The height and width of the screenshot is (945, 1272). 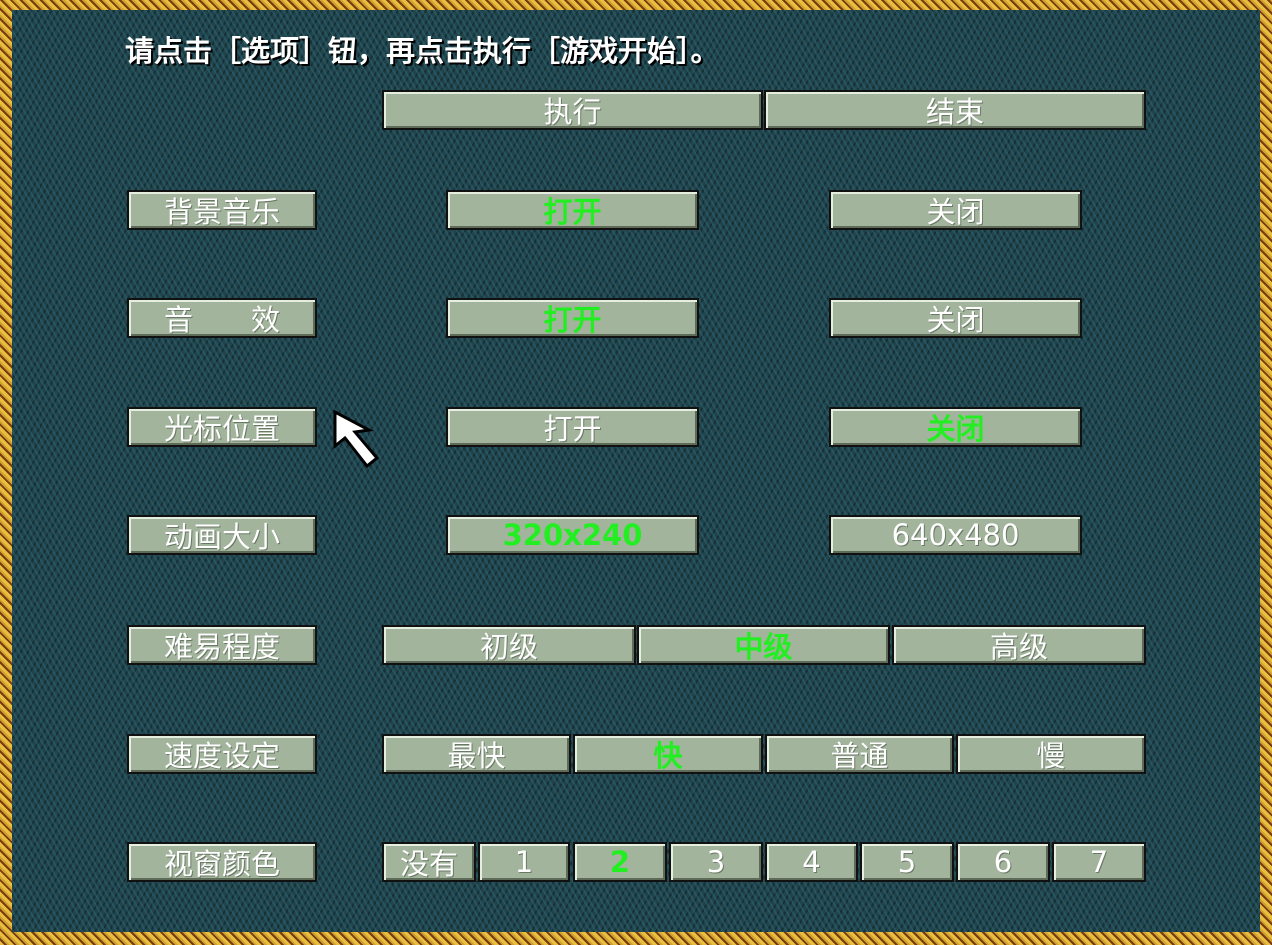 What do you see at coordinates (859, 754) in the screenshot?
I see `option-button: 普通` at bounding box center [859, 754].